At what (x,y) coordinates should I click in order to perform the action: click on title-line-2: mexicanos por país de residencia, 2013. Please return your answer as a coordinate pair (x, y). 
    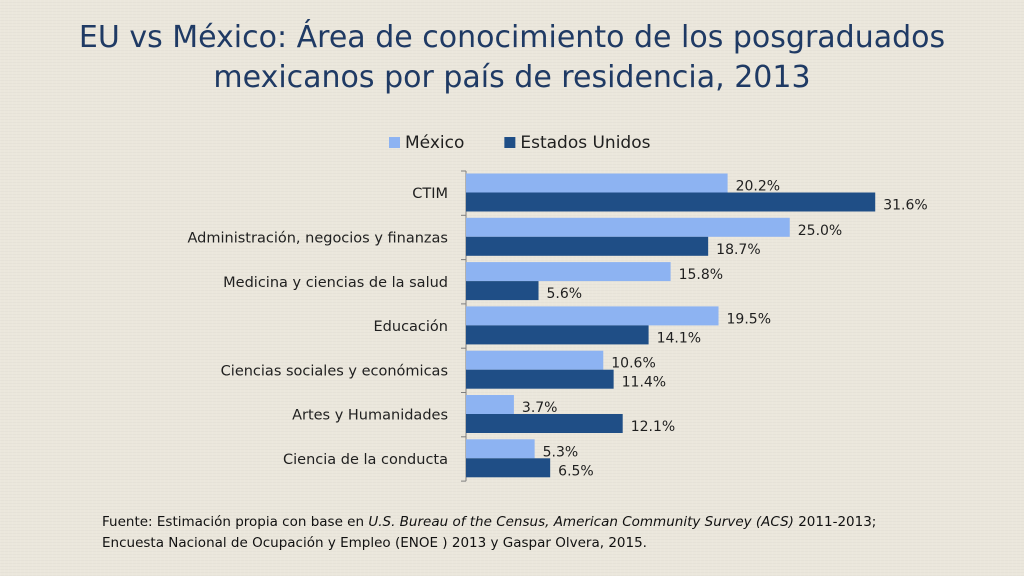
    Looking at the image, I should click on (512, 77).